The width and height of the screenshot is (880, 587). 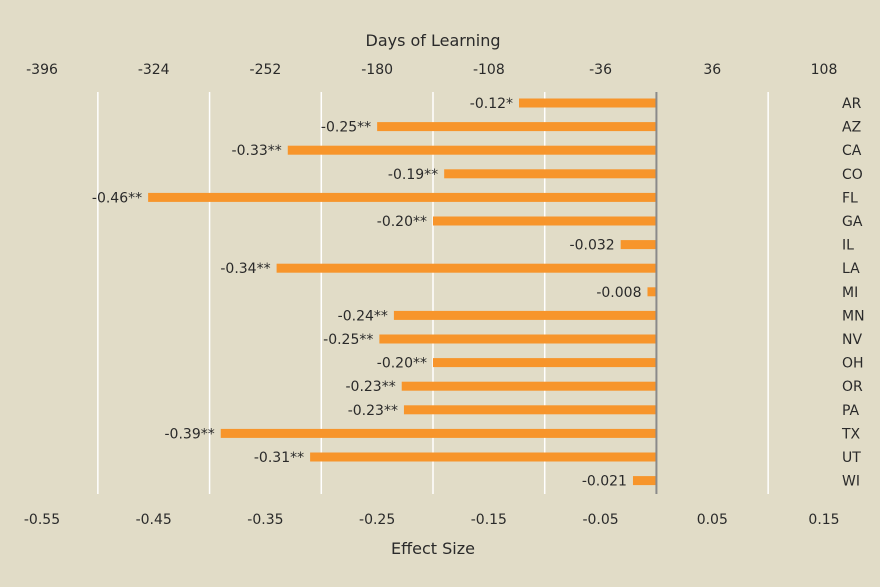 What do you see at coordinates (433, 548) in the screenshot?
I see `bottom-axis-title: Effect Size` at bounding box center [433, 548].